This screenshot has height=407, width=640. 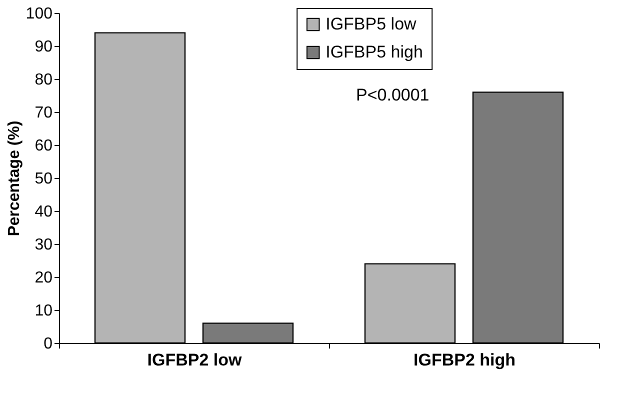 What do you see at coordinates (374, 52) in the screenshot?
I see `legend-label: IGFBP5 high` at bounding box center [374, 52].